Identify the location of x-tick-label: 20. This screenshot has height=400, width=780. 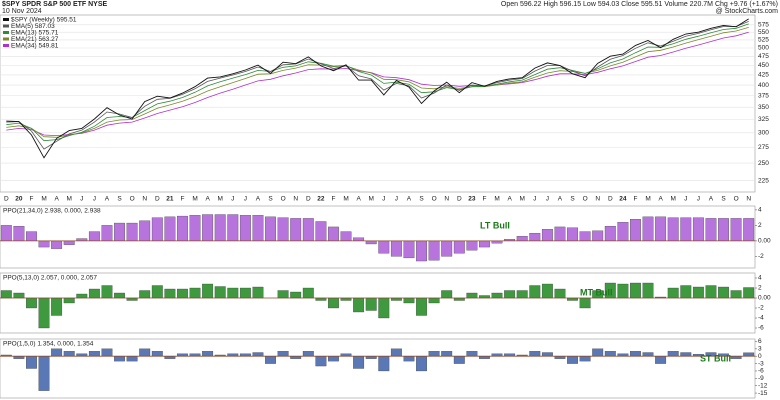
(19, 199).